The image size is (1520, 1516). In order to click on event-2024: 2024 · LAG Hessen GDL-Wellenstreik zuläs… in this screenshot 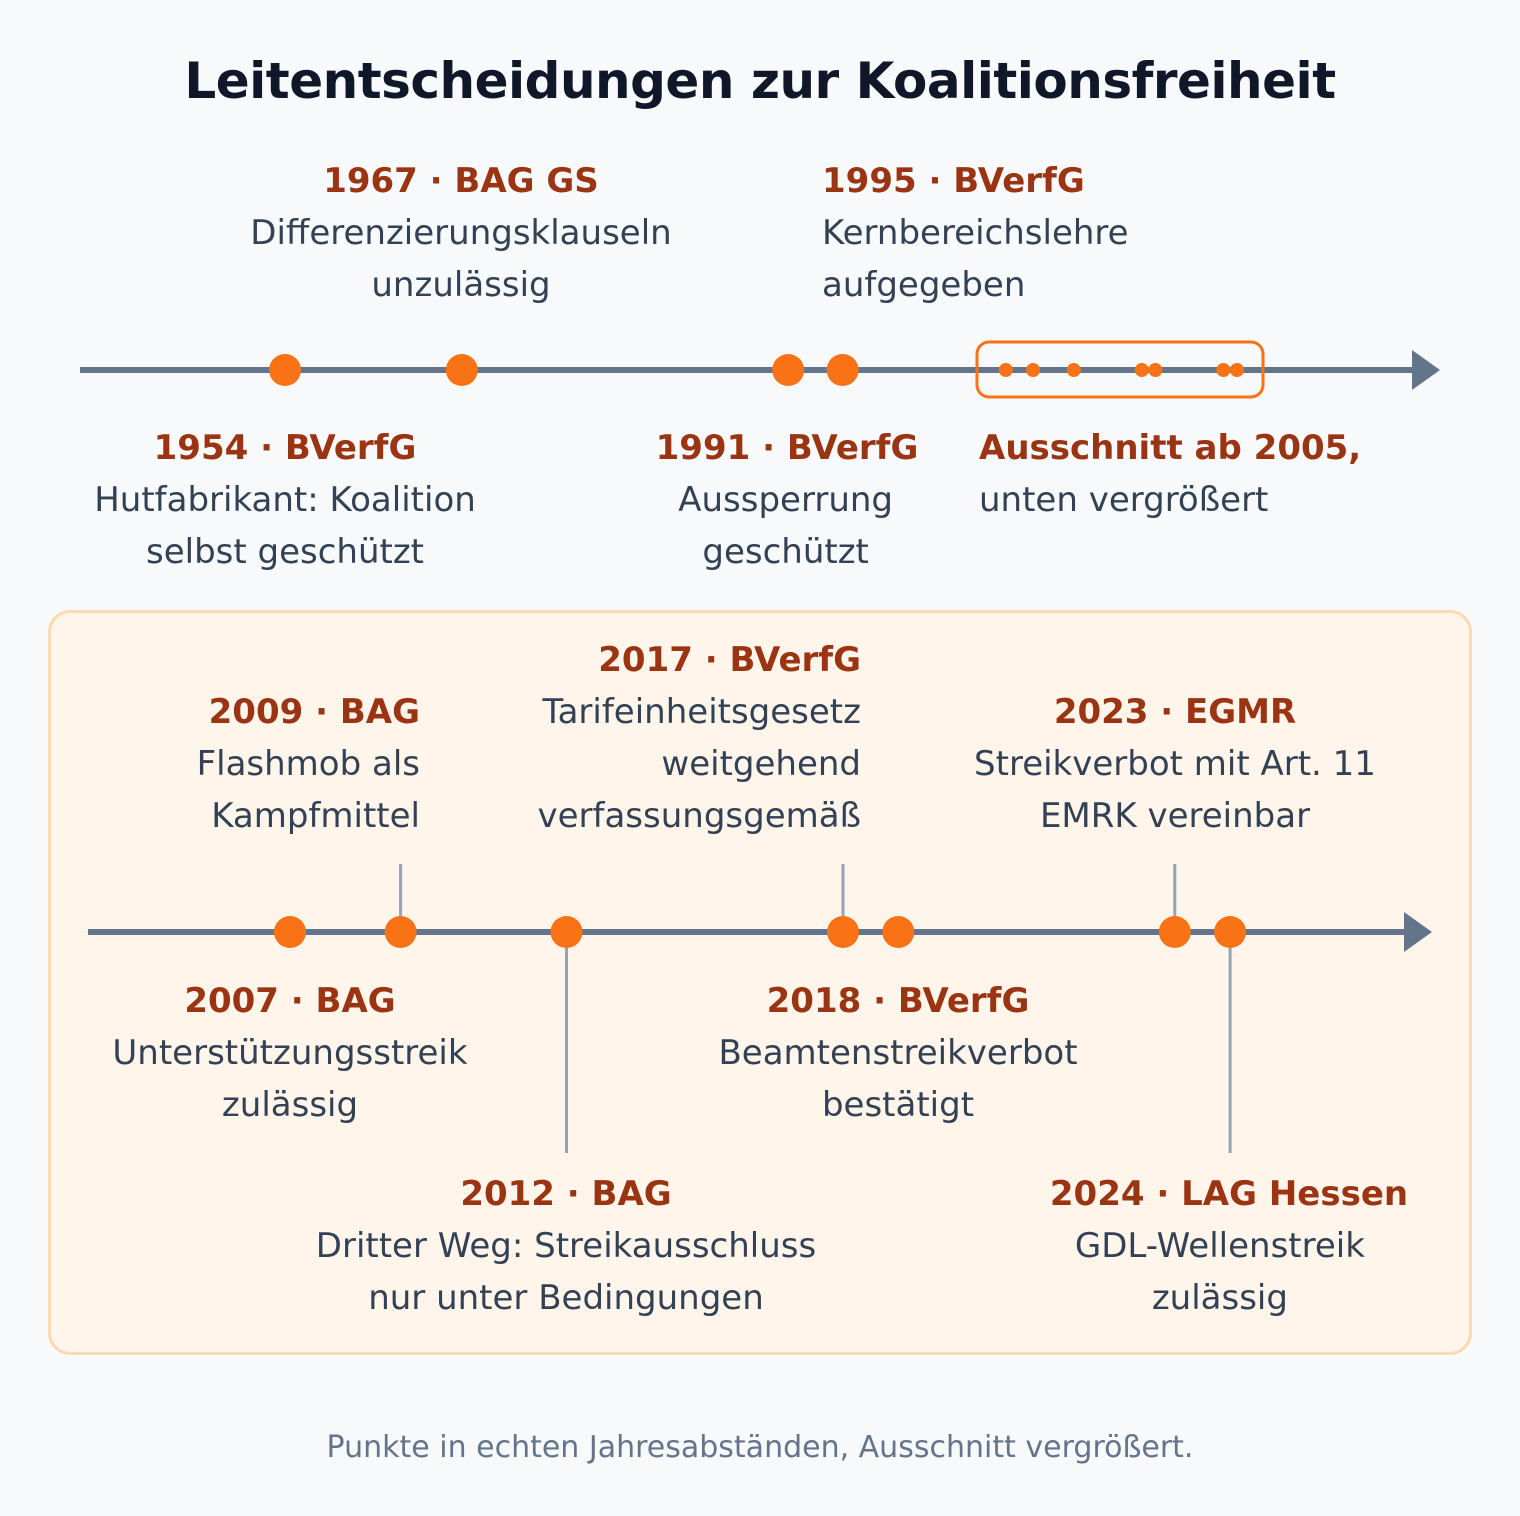, I will do `click(1229, 1246)`.